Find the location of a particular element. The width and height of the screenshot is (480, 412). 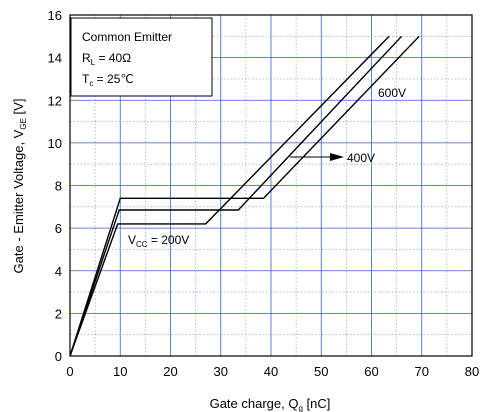

x-tick-label: 40 is located at coordinates (271, 371).